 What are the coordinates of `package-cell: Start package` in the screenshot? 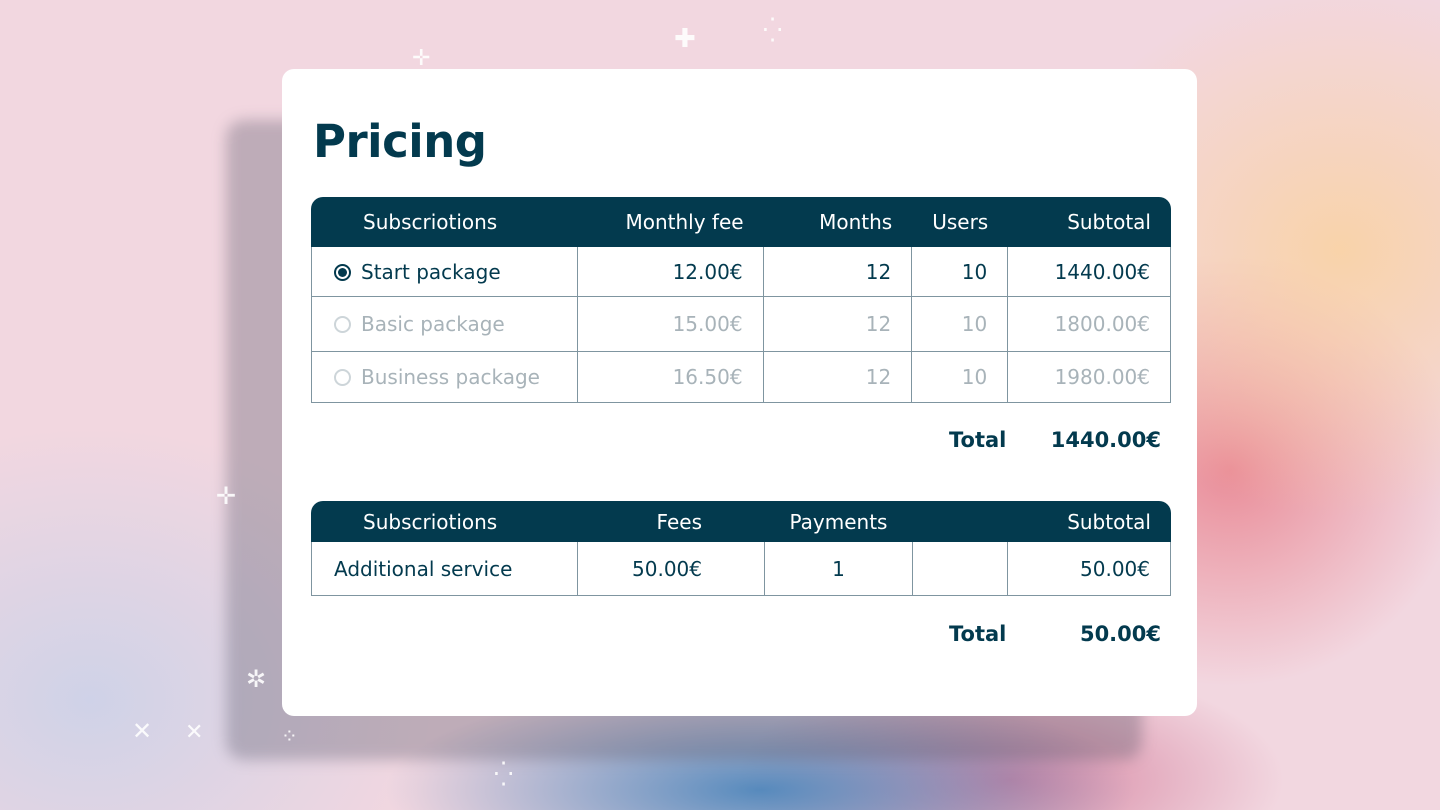 It's located at (444, 272).